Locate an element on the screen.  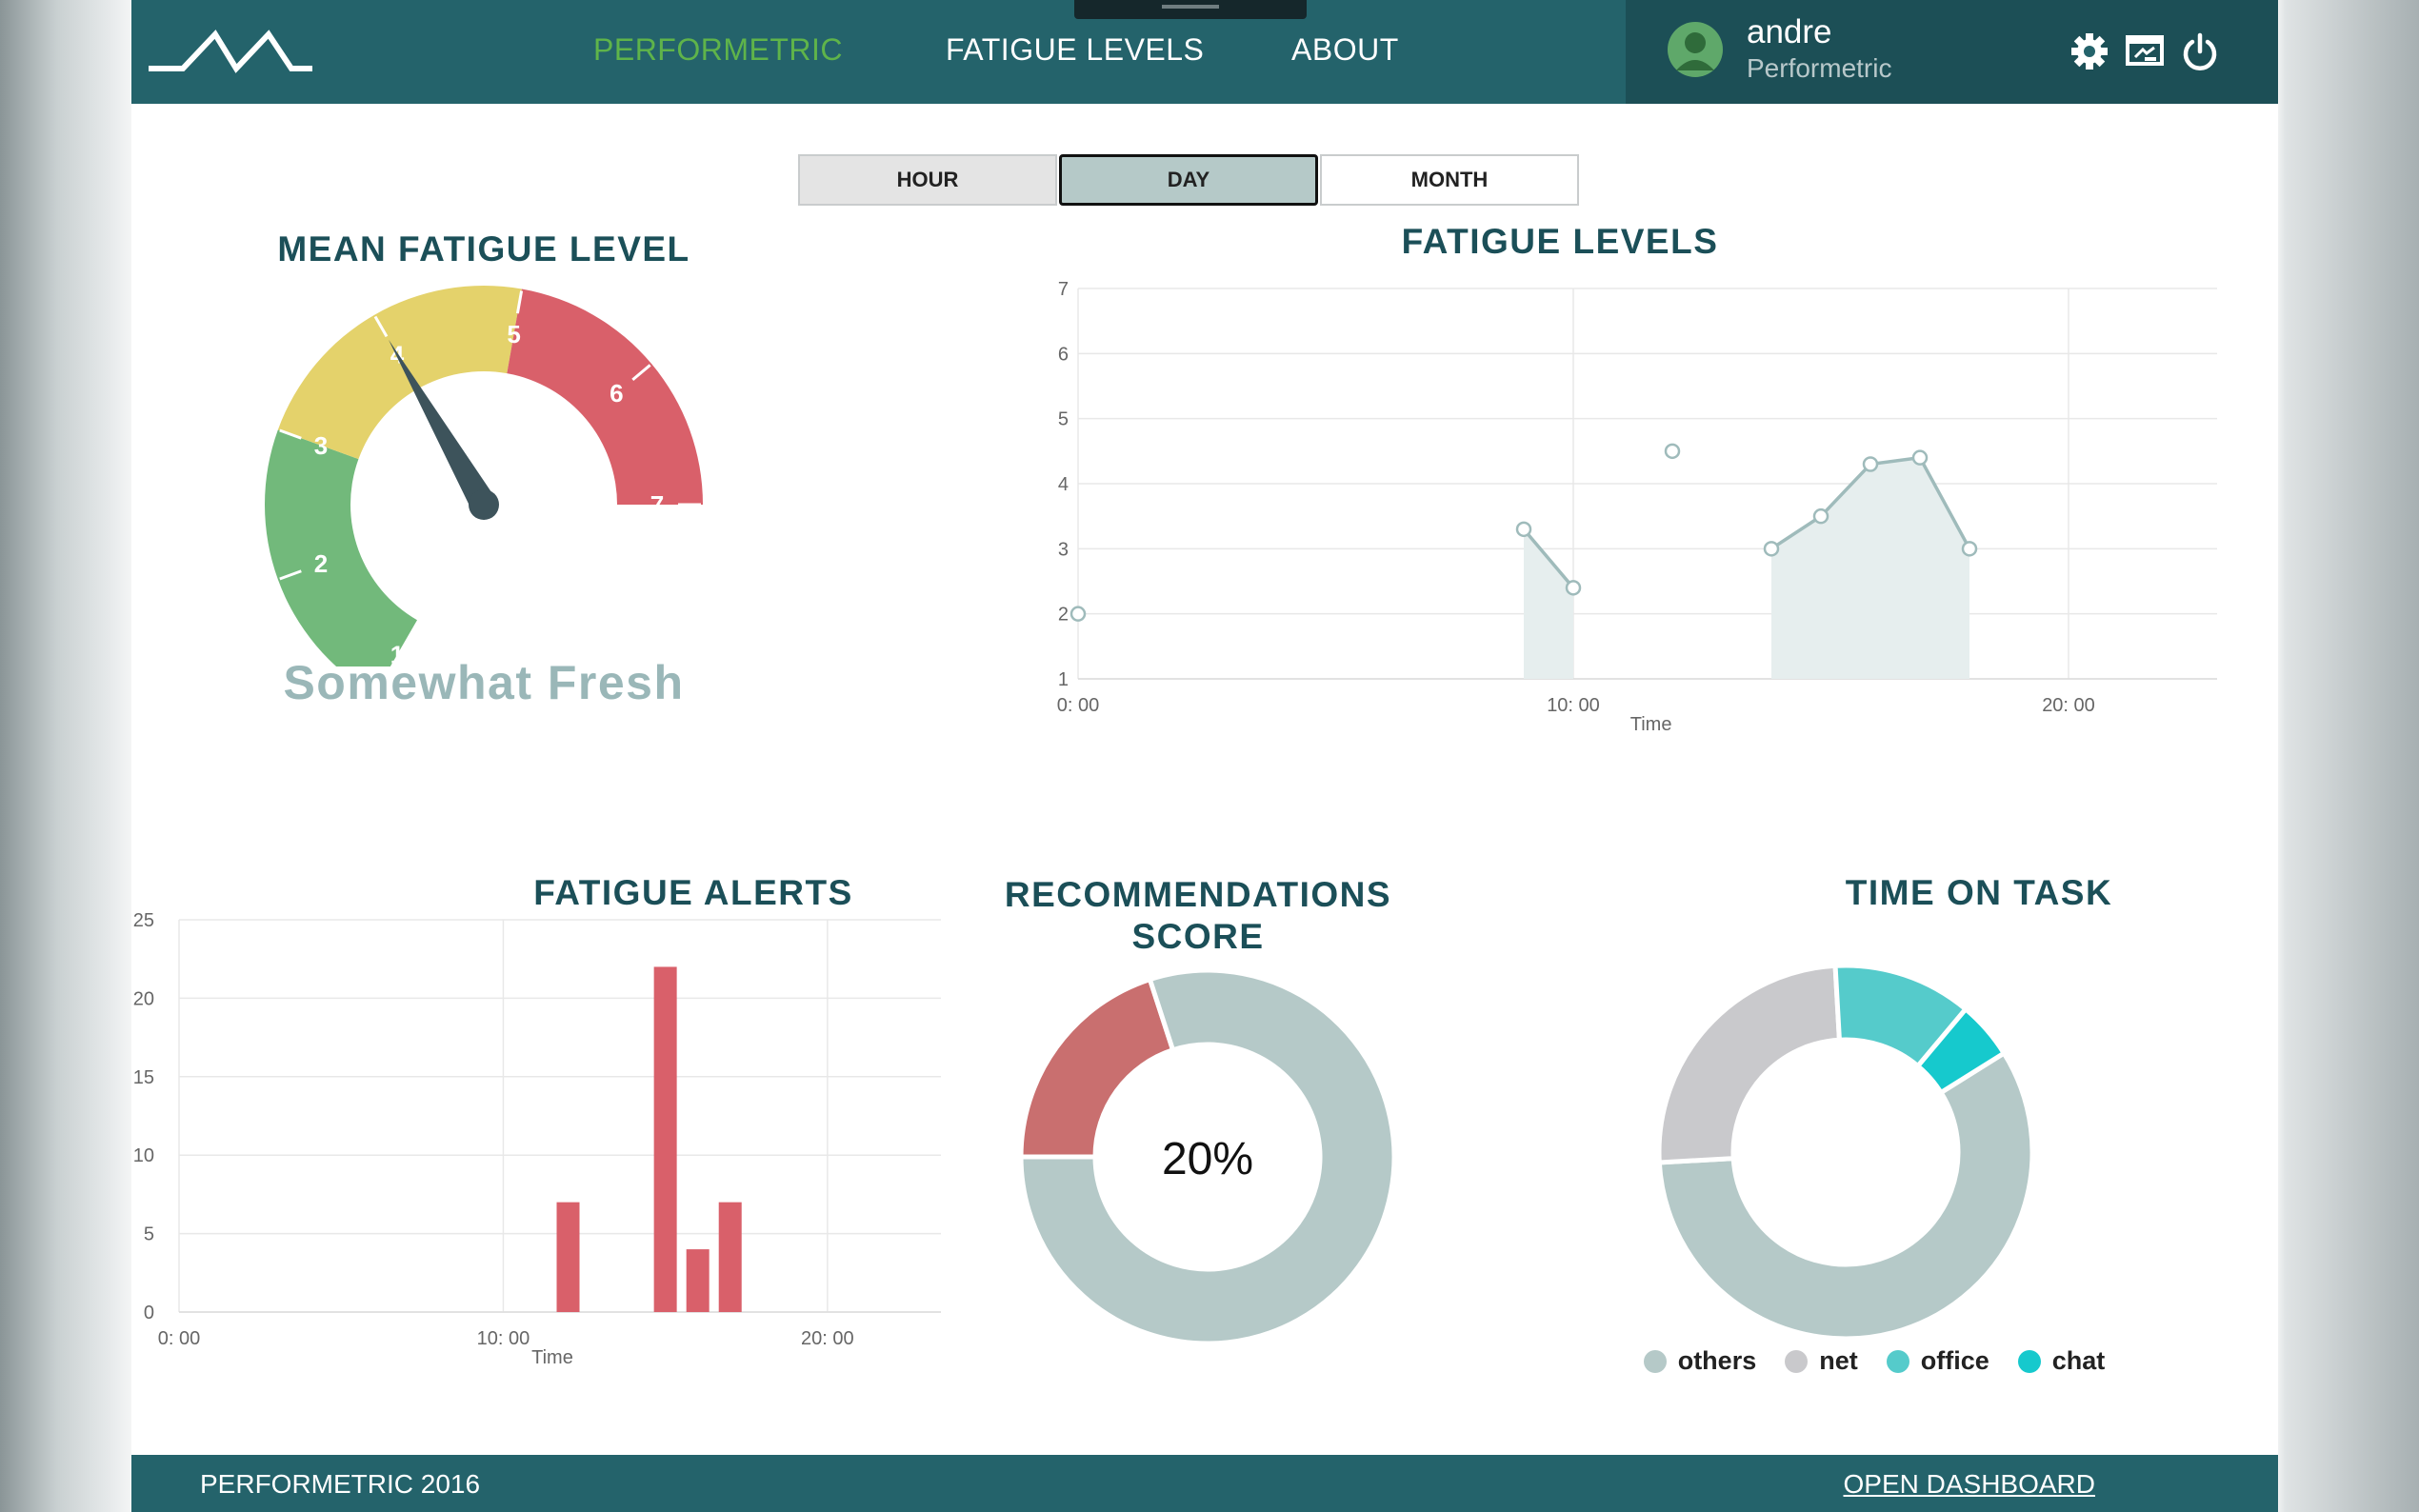
user-panel is located at coordinates (1952, 52).